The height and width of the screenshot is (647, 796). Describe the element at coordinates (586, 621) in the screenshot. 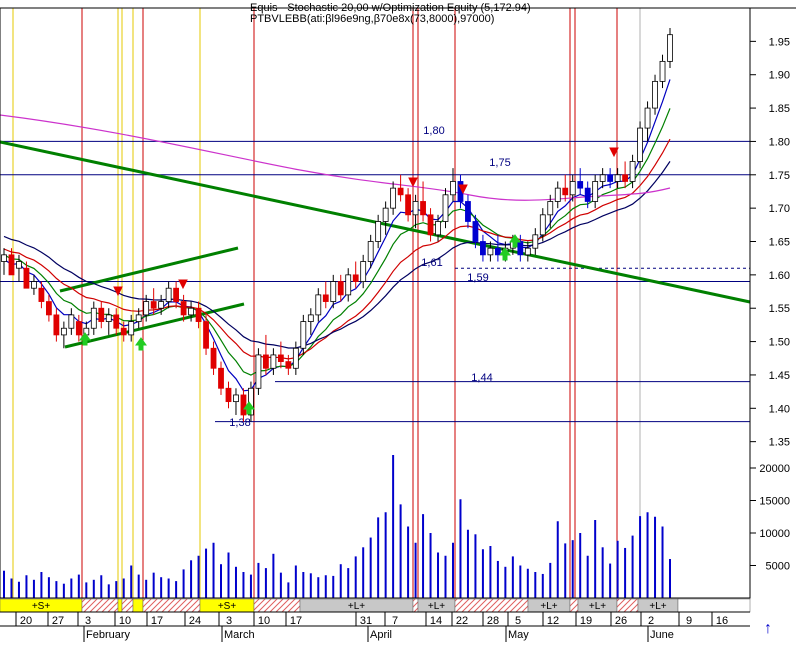

I see `day-tick-label: 19` at that location.